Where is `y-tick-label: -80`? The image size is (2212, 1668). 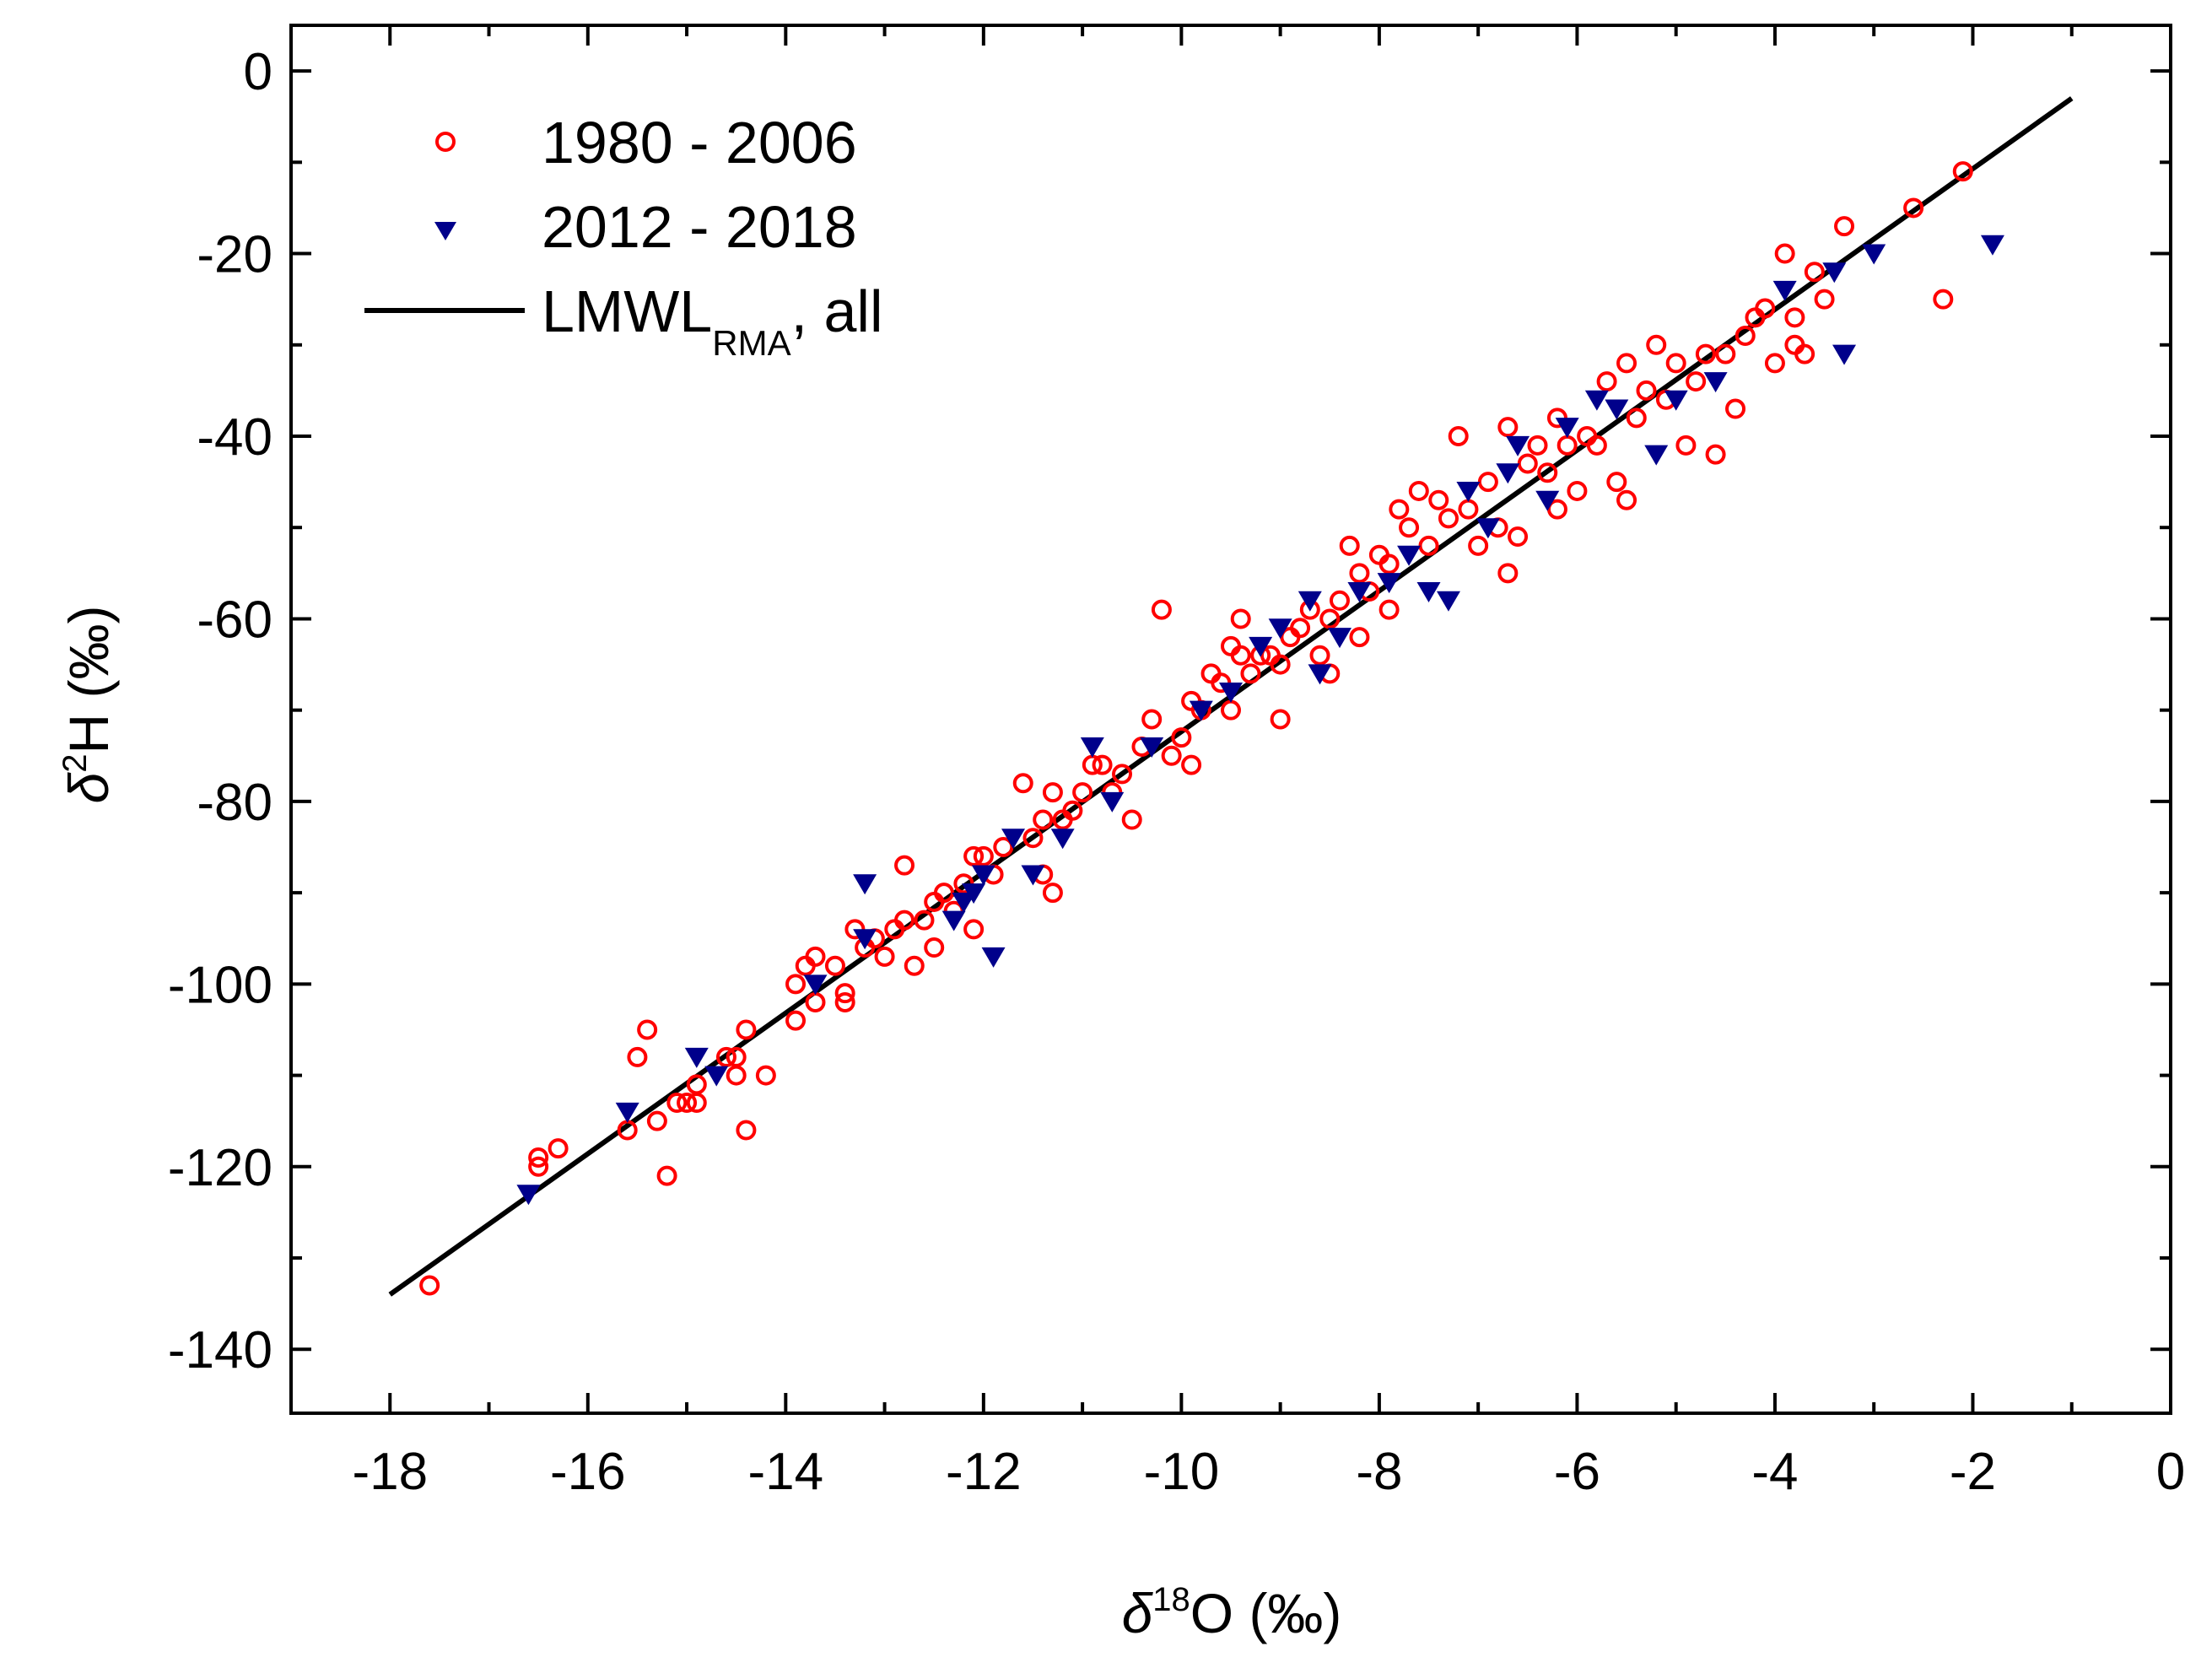
y-tick-label: -80 is located at coordinates (234, 803).